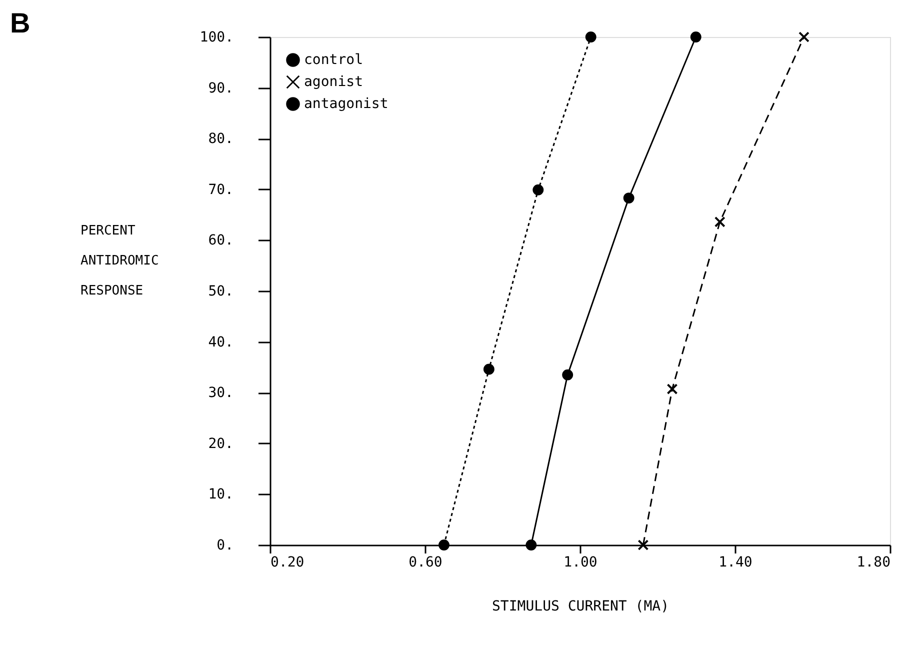  What do you see at coordinates (334, 60) in the screenshot?
I see `legend-label: control` at bounding box center [334, 60].